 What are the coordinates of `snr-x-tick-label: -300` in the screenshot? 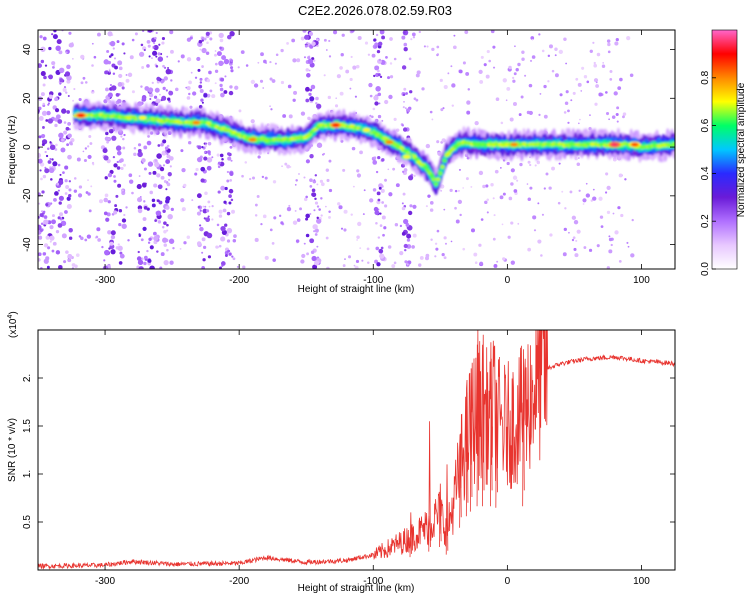 It's located at (105, 581).